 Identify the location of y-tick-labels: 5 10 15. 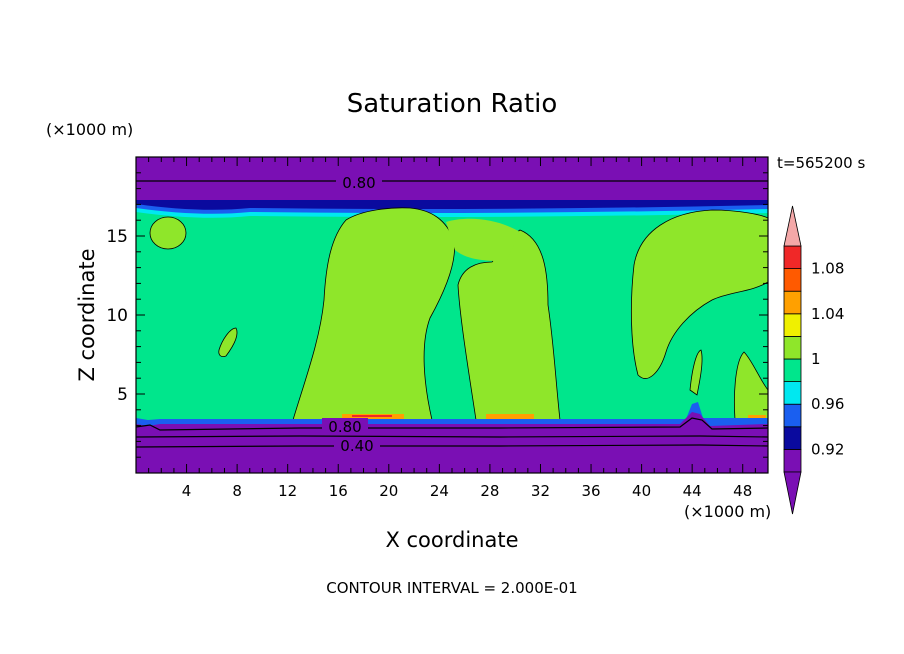
(117, 316).